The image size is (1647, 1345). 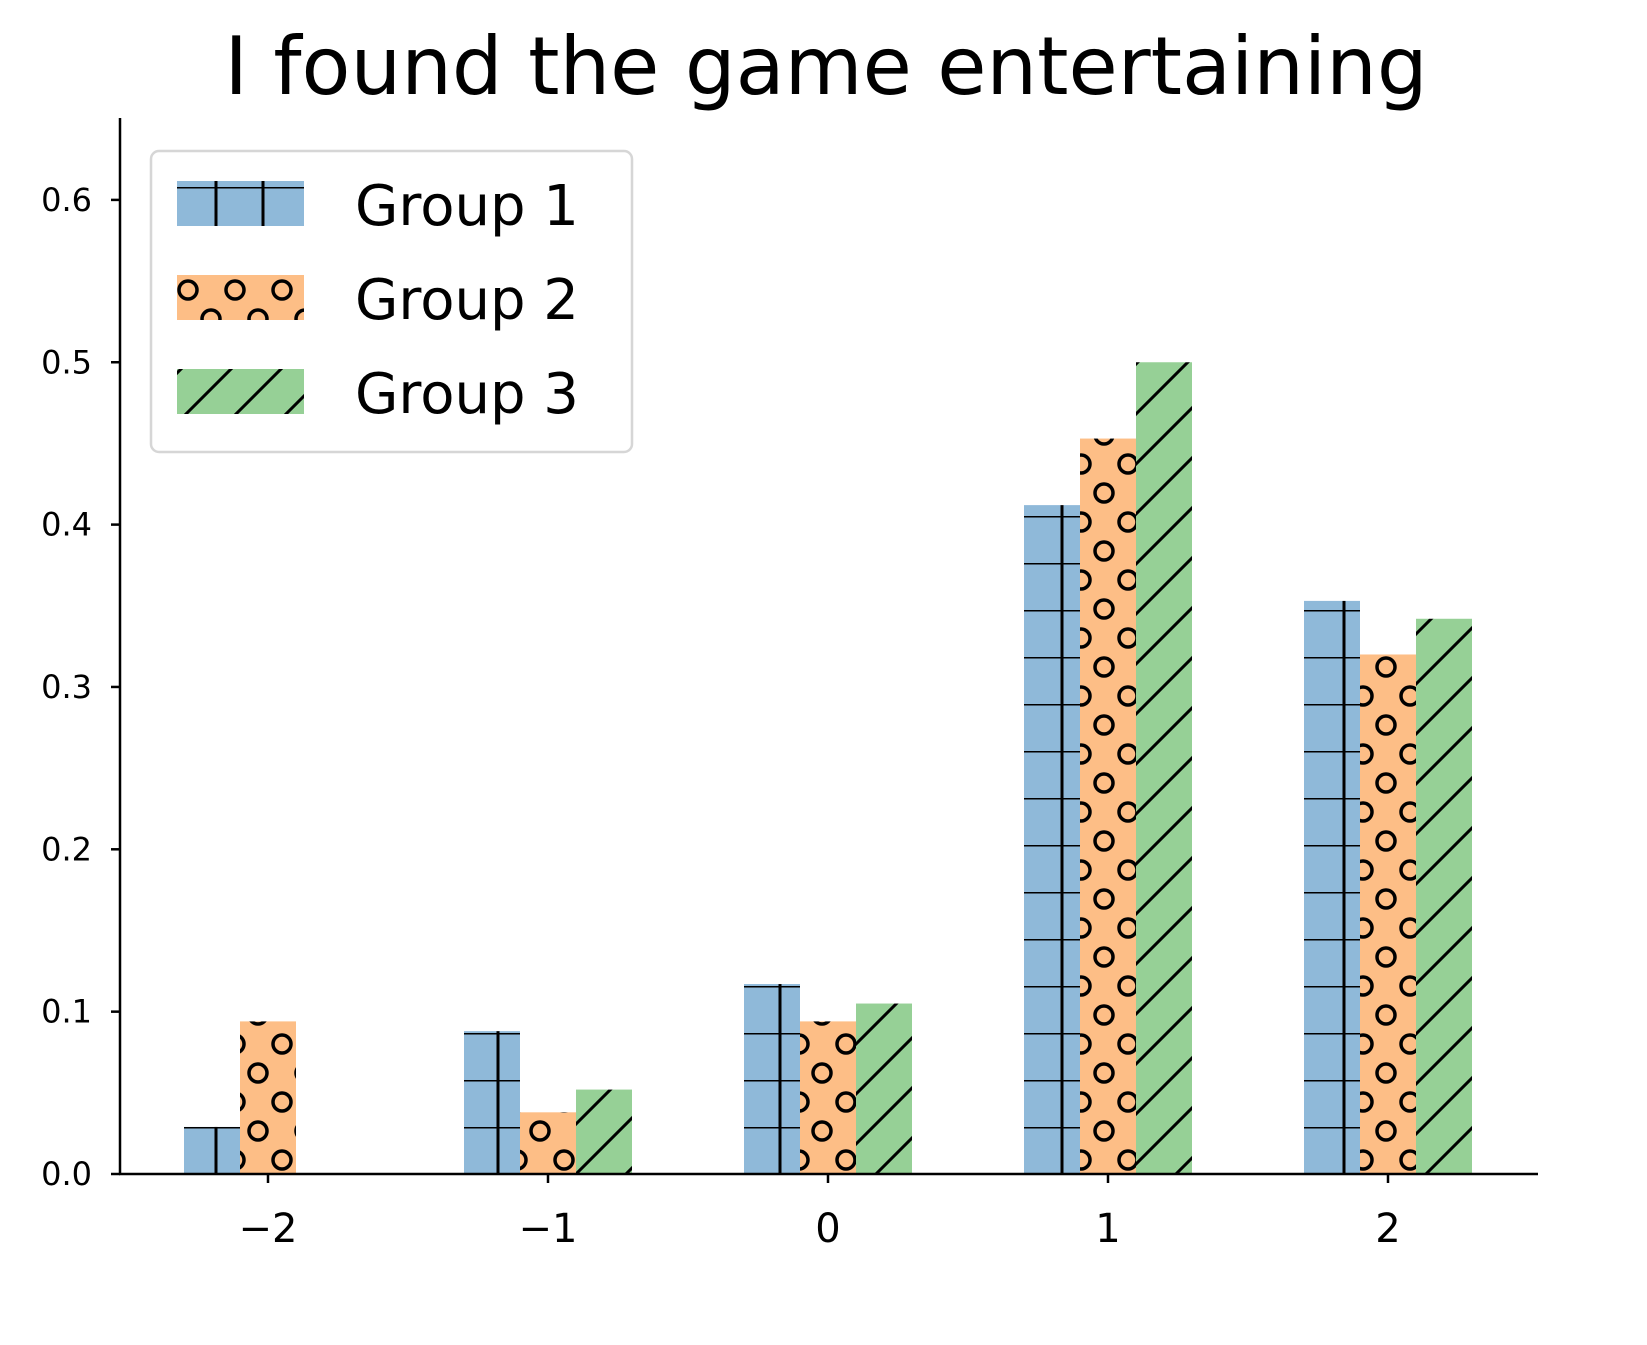 I want to click on x-tick-label: −2, so click(x=268, y=1229).